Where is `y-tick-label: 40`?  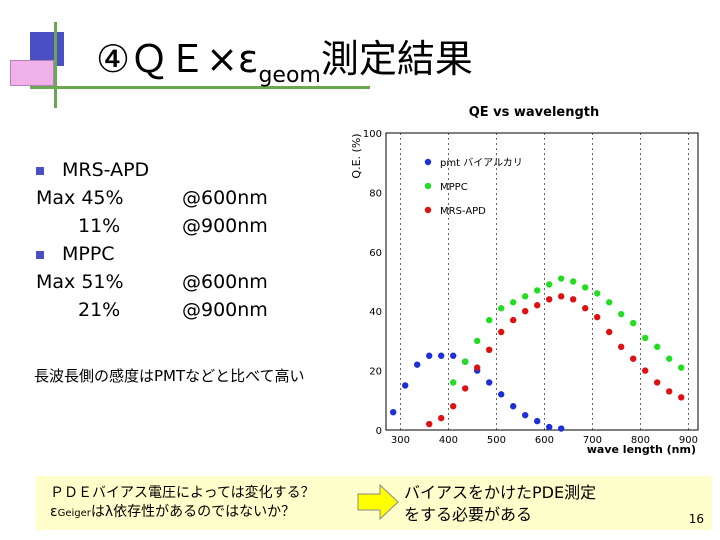
y-tick-label: 40 is located at coordinates (375, 312).